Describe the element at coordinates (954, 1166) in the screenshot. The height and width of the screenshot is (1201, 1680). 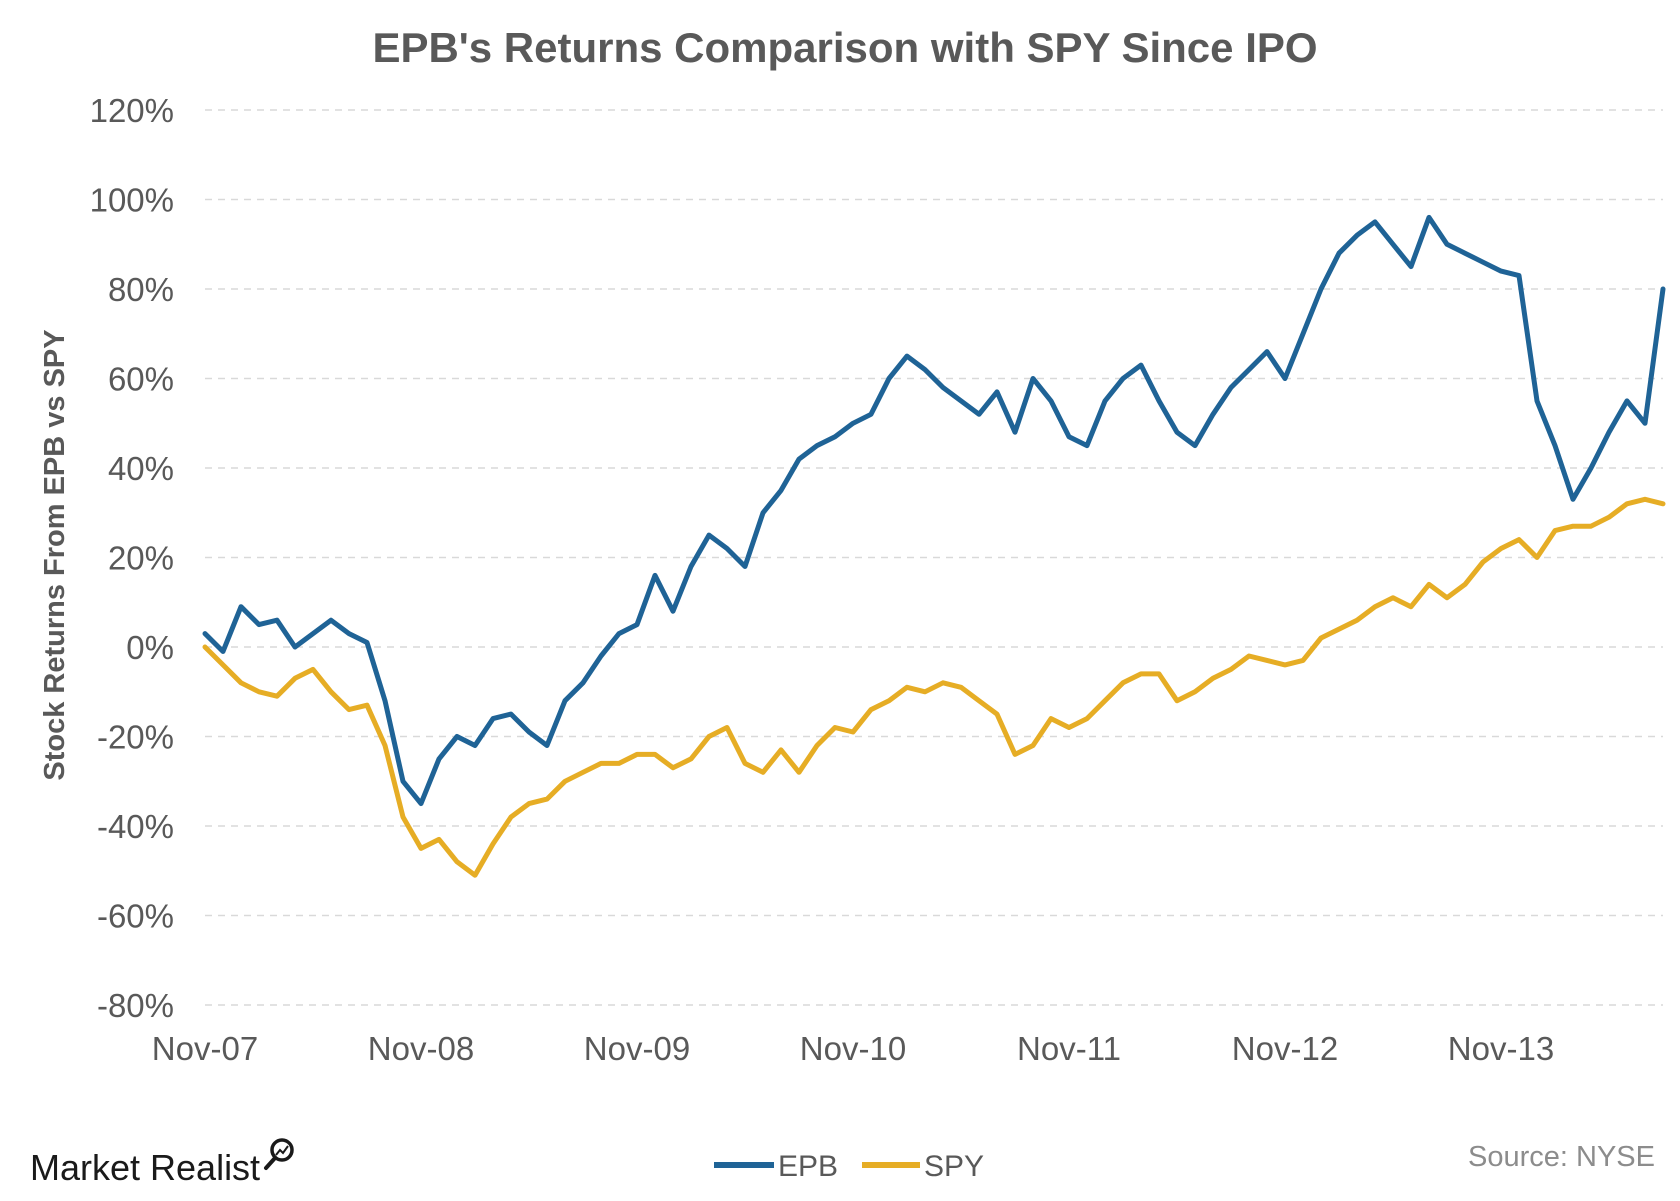
I see `legend-label-spy: SPY` at that location.